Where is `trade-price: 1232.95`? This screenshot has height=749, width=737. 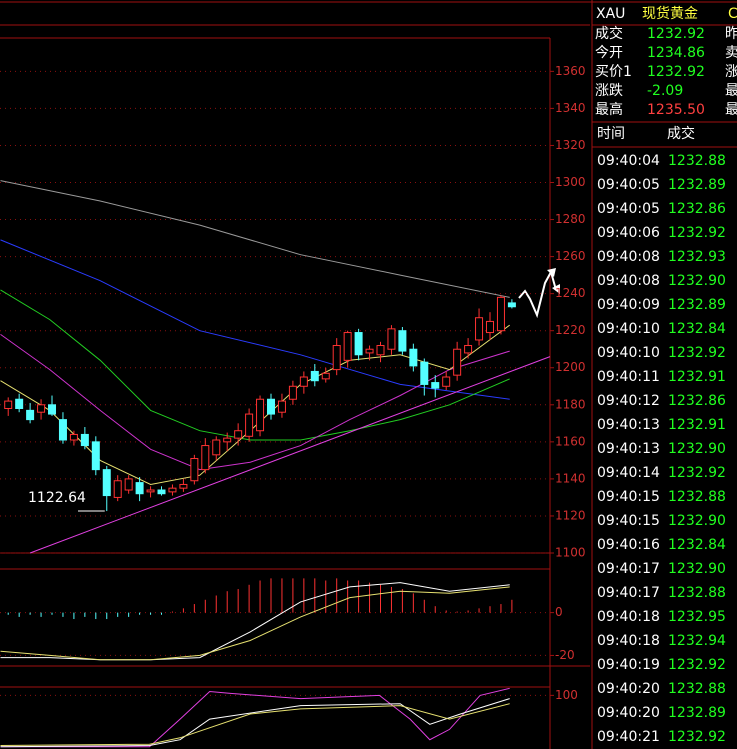
trade-price: 1232.95 is located at coordinates (697, 617).